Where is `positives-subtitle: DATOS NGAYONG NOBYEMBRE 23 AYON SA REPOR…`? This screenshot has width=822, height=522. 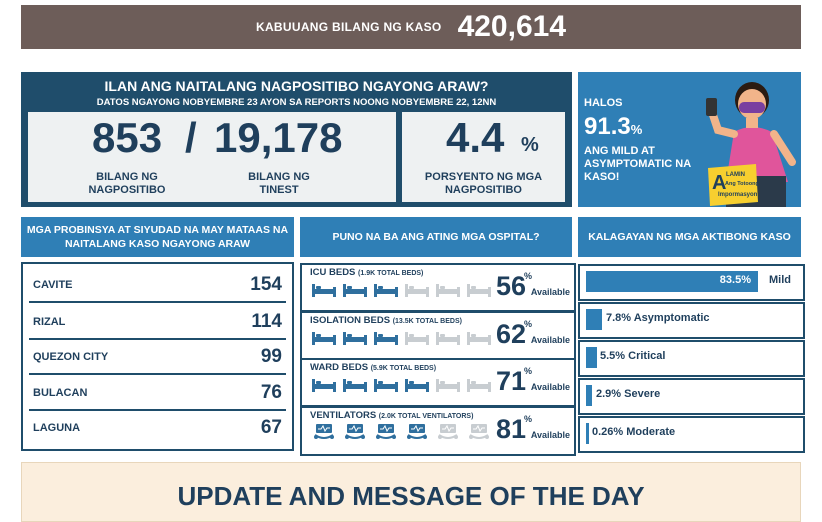
positives-subtitle: DATOS NGAYONG NOBYEMBRE 23 AYON SA REPOR… is located at coordinates (296, 102).